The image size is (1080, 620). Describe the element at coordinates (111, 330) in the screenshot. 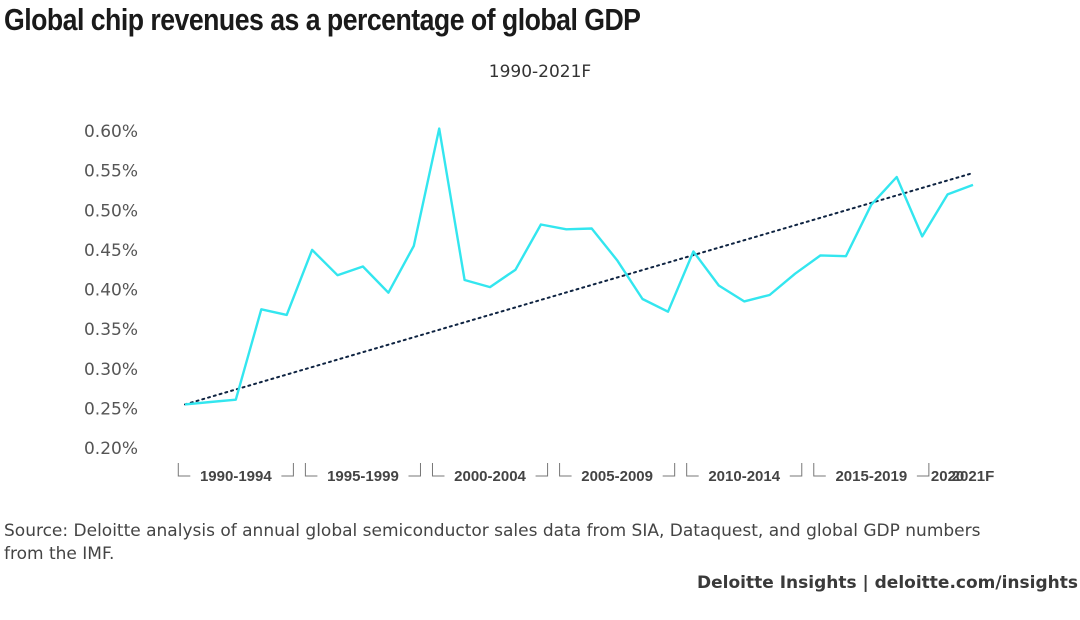

I see `y-tick-label: 0.35%` at that location.